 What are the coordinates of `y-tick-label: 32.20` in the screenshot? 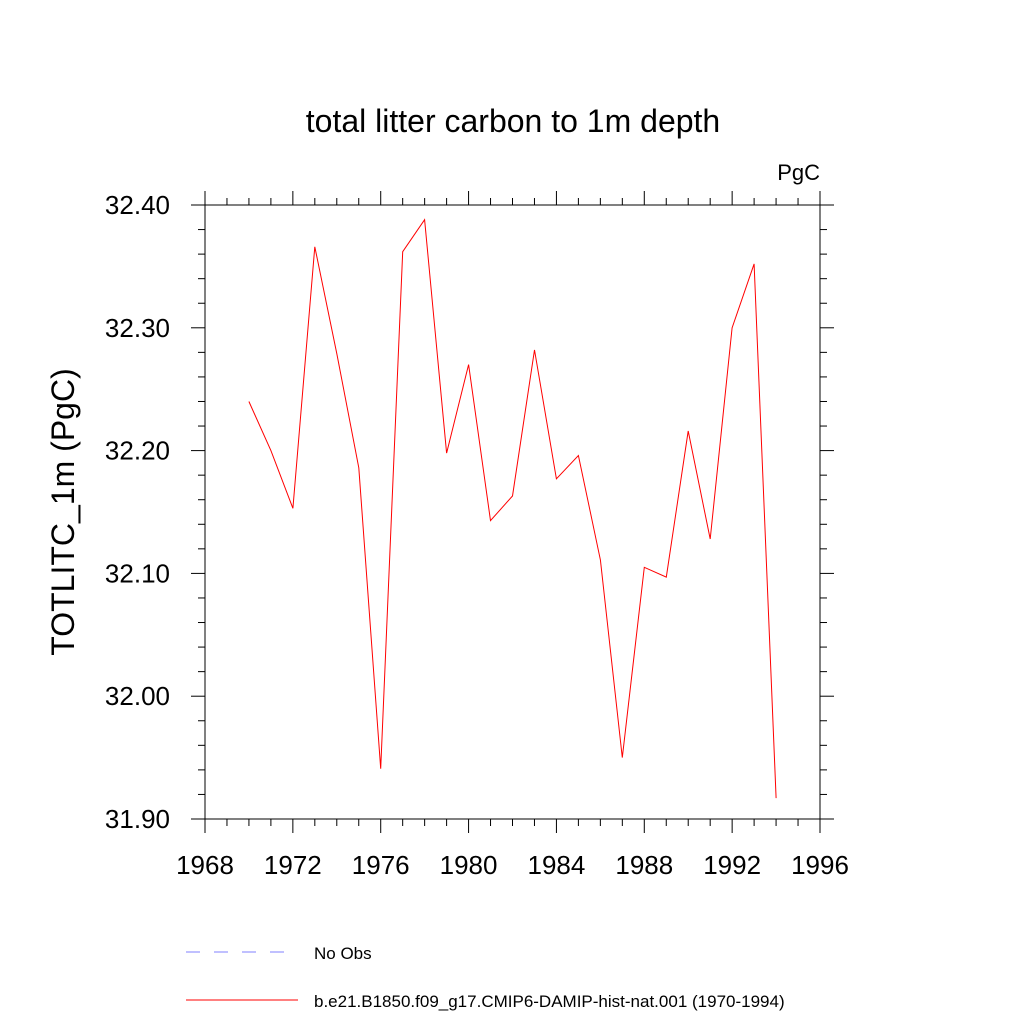 It's located at (137, 451).